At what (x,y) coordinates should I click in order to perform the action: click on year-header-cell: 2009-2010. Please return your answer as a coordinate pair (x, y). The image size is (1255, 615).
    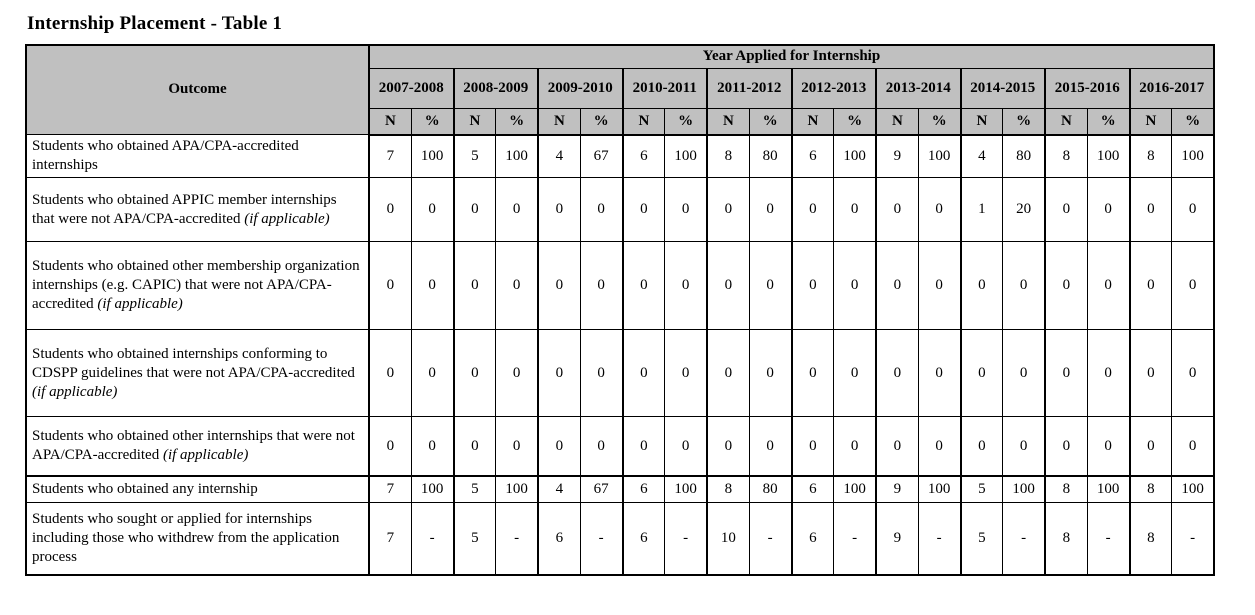
    Looking at the image, I should click on (580, 88).